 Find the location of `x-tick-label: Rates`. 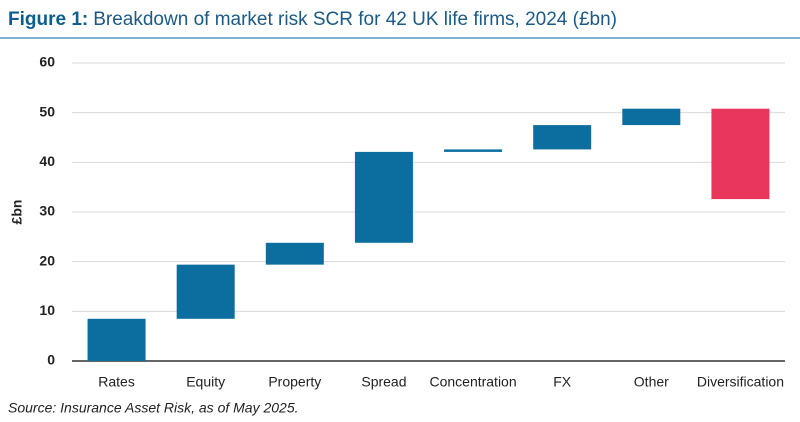

x-tick-label: Rates is located at coordinates (116, 382).